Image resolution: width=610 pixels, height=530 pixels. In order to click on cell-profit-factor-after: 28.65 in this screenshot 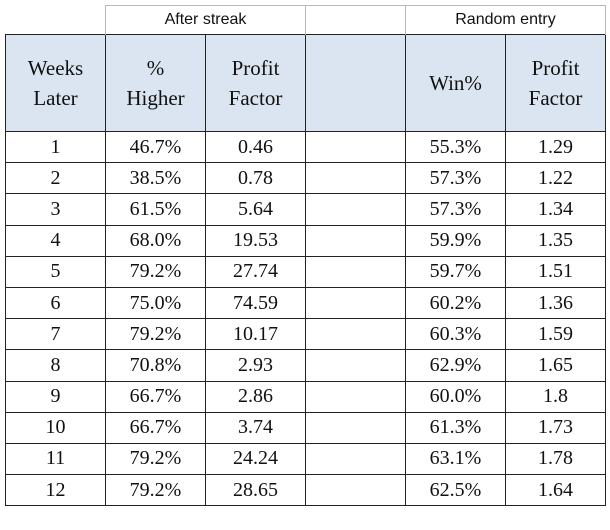, I will do `click(255, 490)`.